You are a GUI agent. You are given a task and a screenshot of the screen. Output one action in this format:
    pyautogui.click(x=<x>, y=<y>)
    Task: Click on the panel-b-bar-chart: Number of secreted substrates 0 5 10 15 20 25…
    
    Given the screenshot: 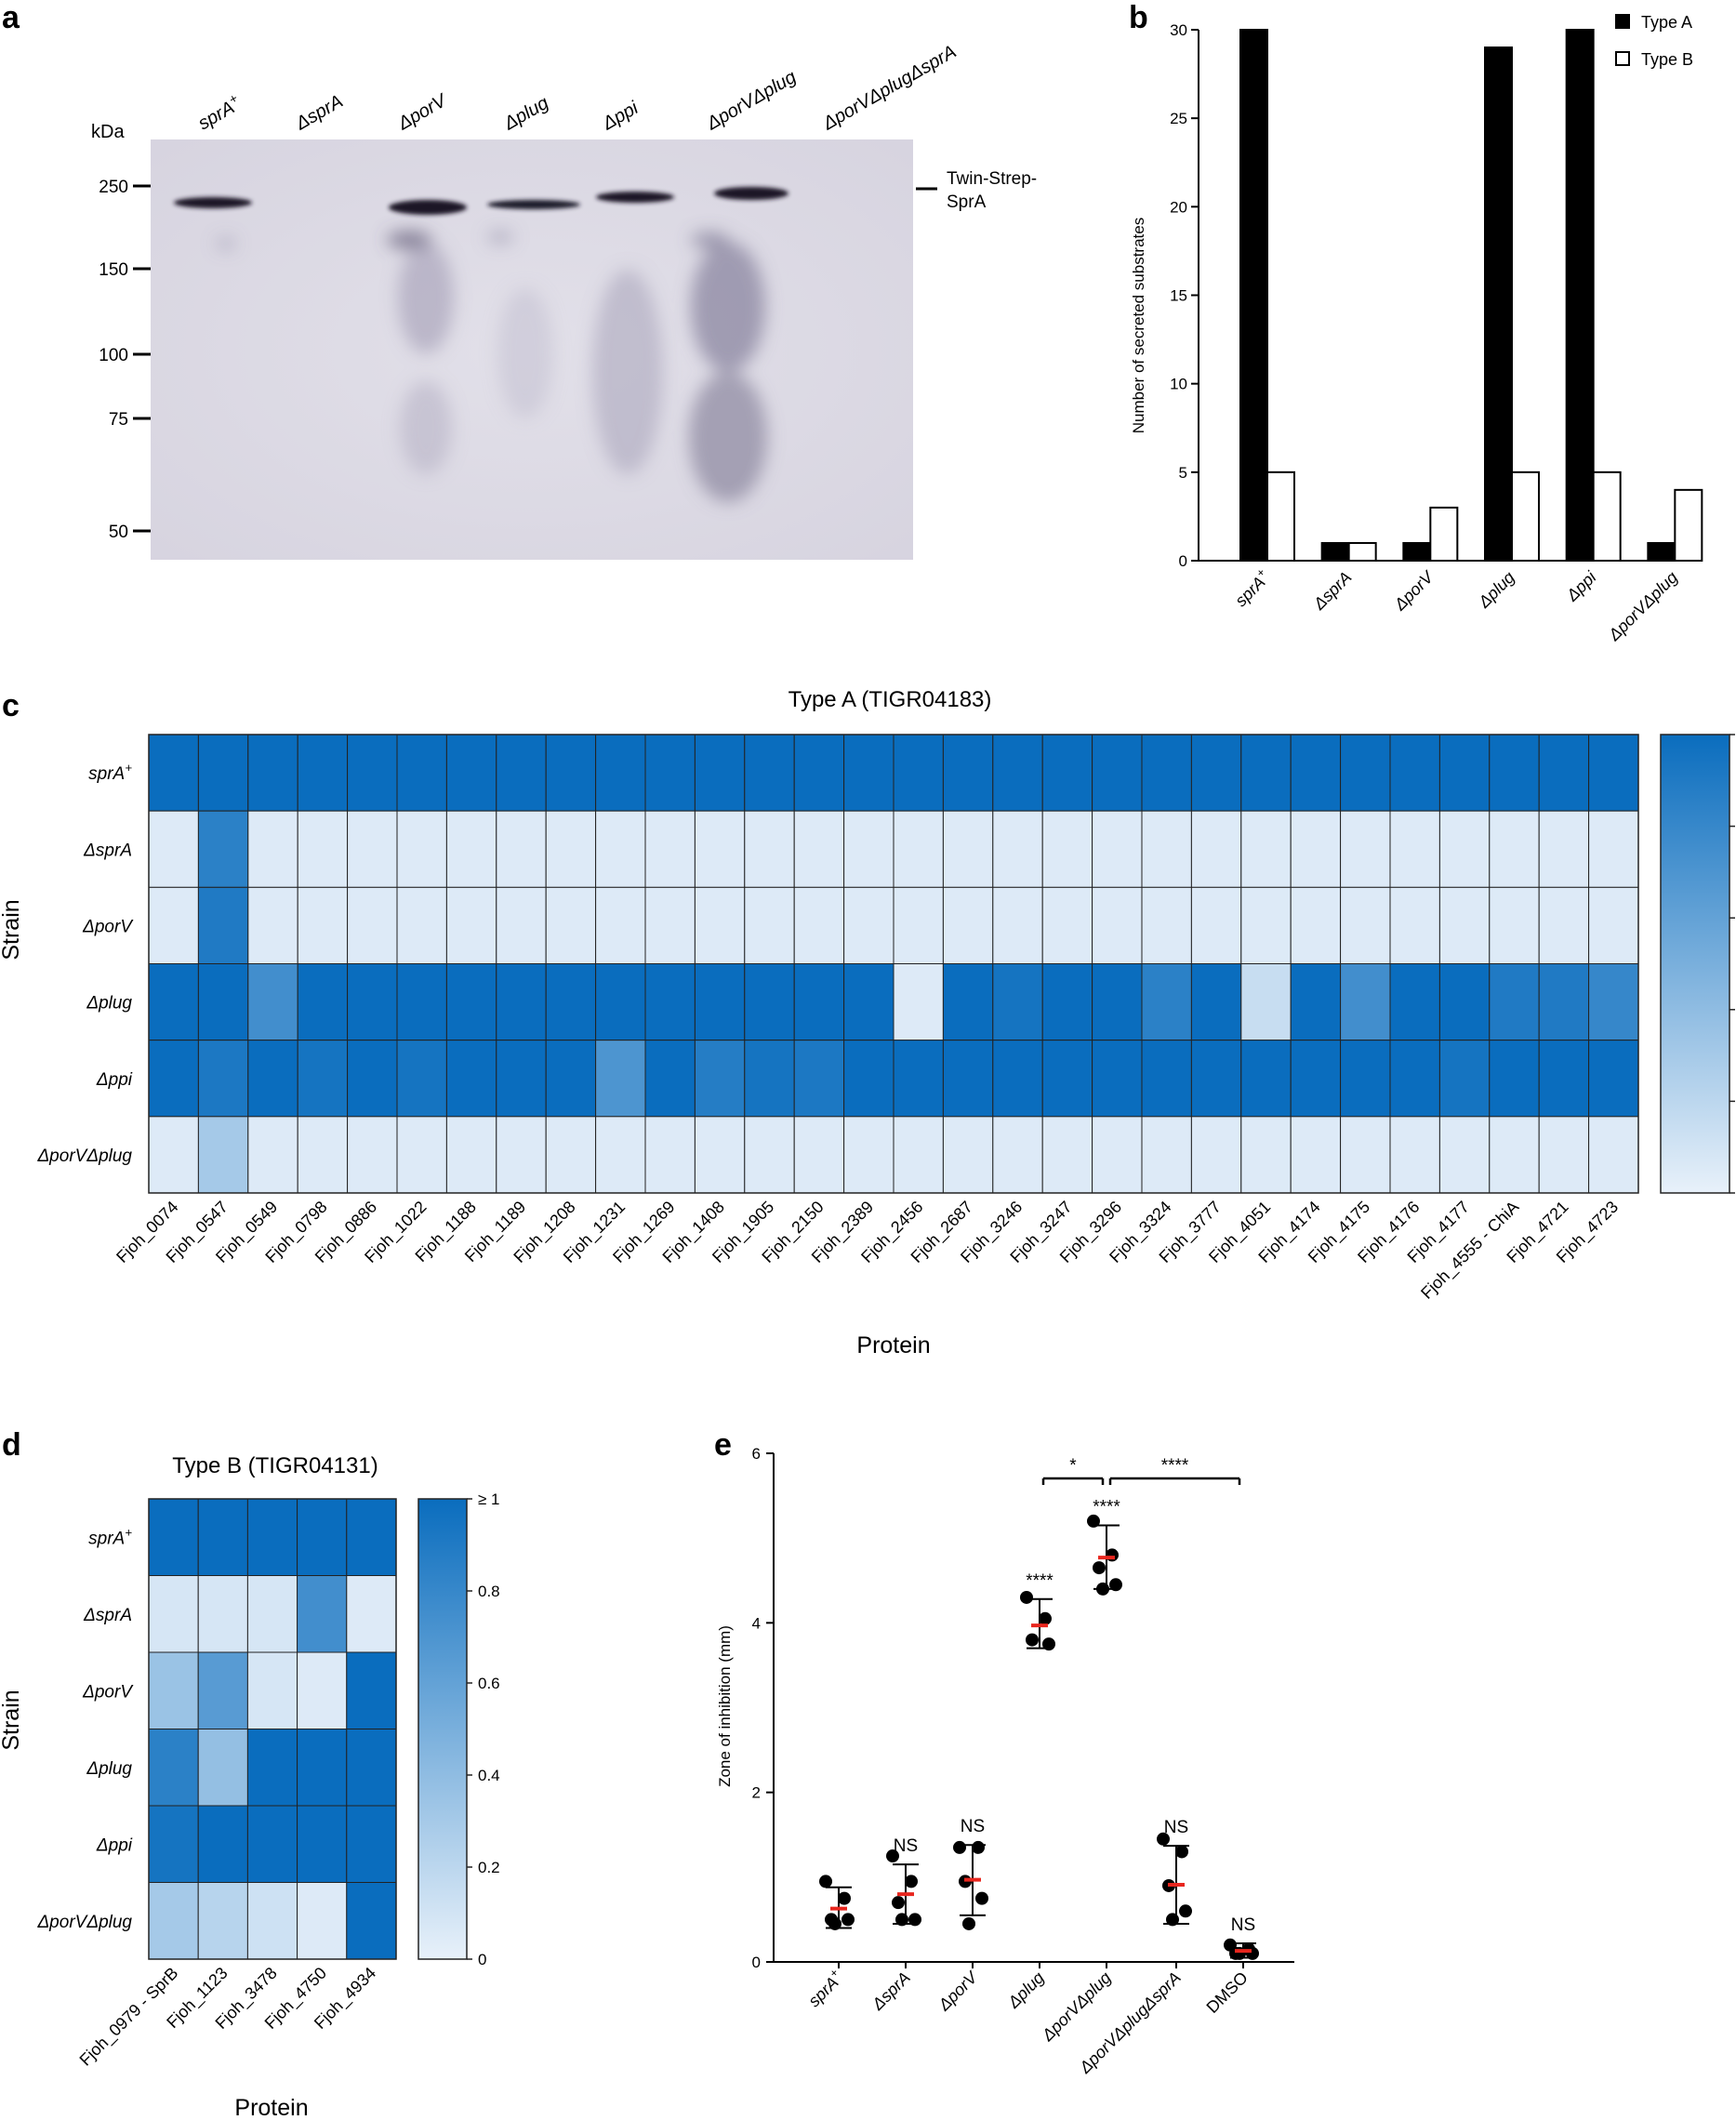 What is the action you would take?
    pyautogui.click(x=1416, y=329)
    